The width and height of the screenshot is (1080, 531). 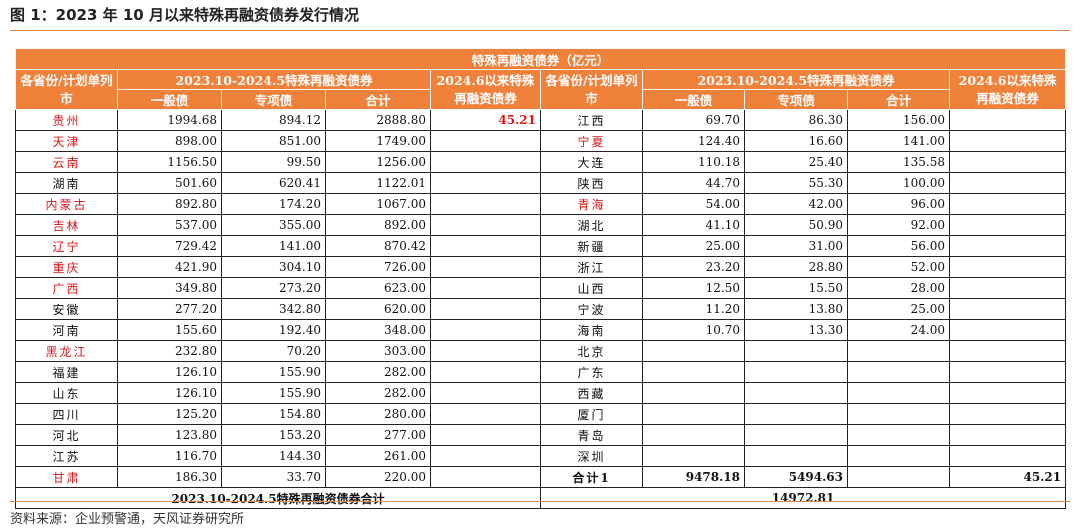 I want to click on header-special-left: 专项债, so click(x=273, y=99).